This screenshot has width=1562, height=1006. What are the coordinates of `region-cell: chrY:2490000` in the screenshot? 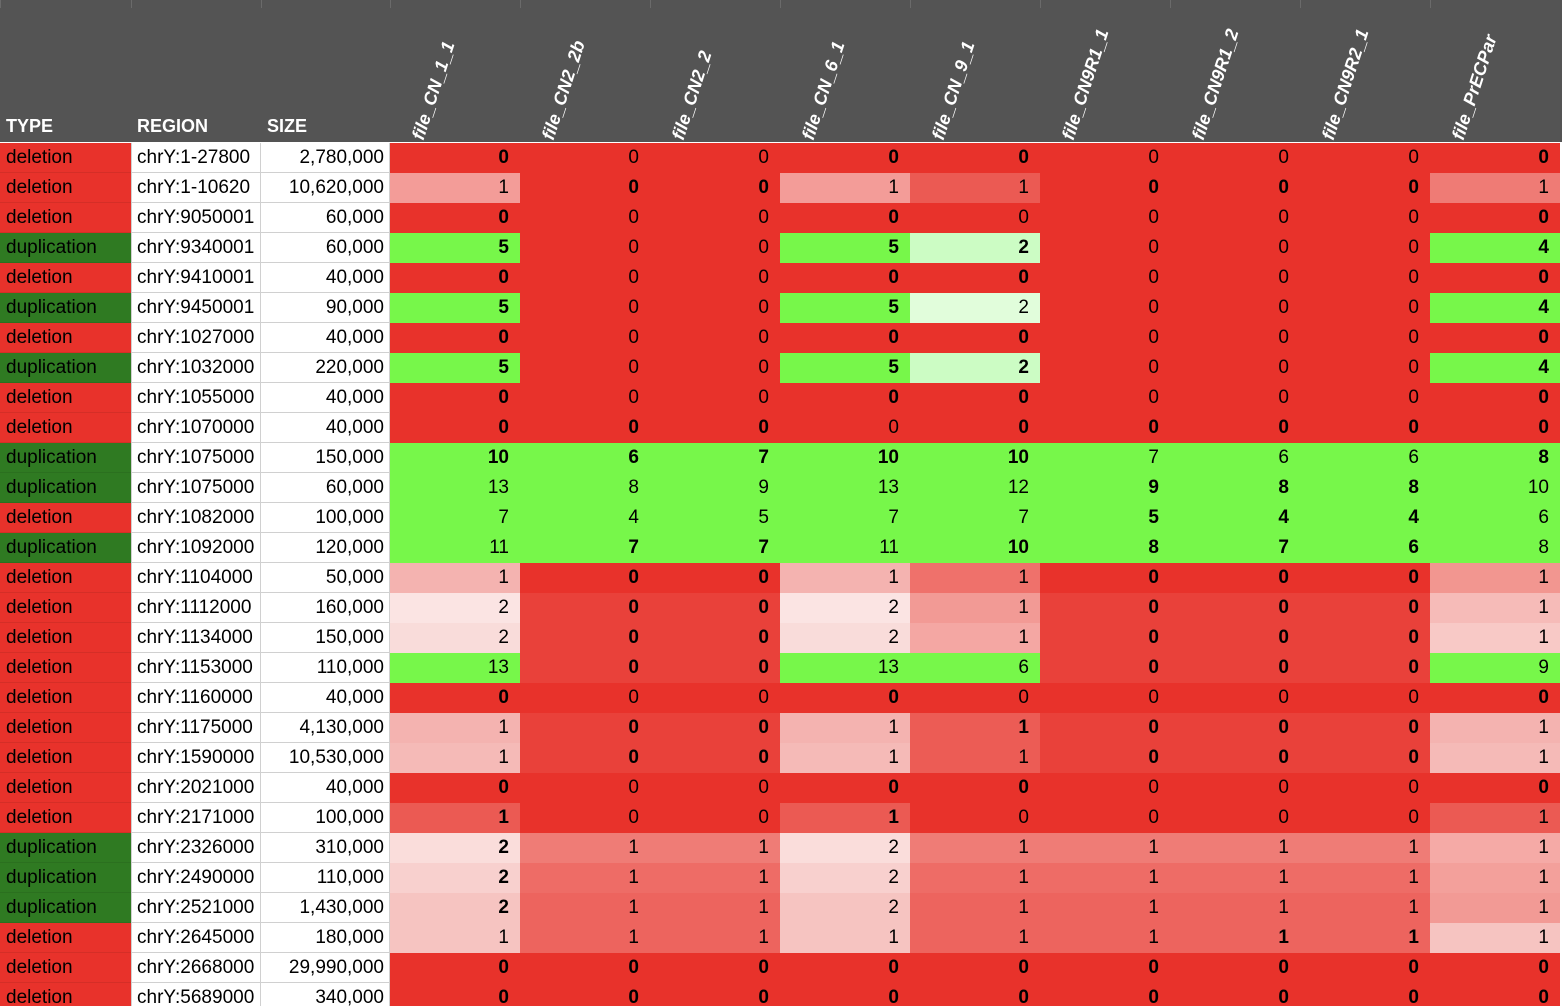 It's located at (196, 878).